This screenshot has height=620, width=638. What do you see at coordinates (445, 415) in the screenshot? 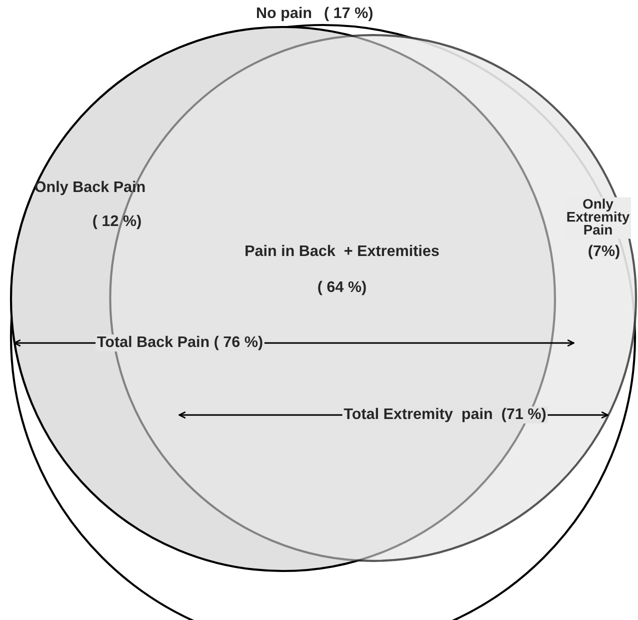
I see `text: Total Extremity pain (71 %)` at bounding box center [445, 415].